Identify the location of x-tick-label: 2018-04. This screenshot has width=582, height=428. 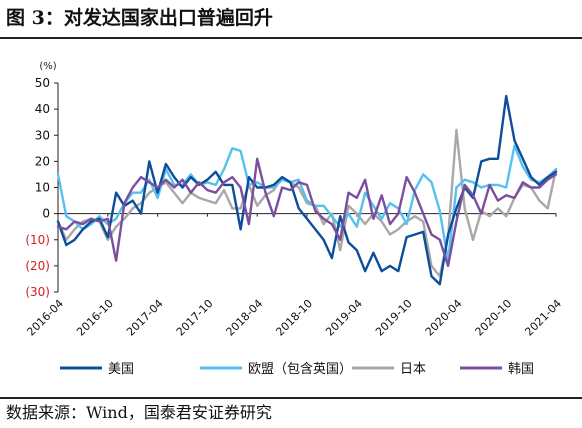
(245, 318).